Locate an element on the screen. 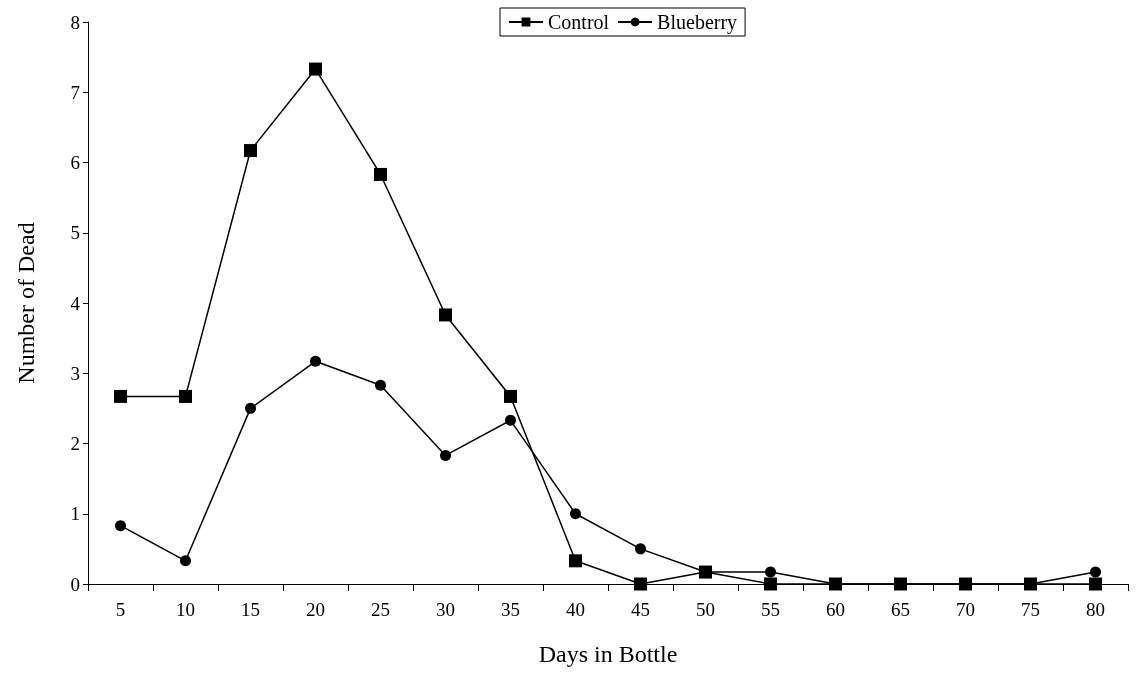 Image resolution: width=1138 pixels, height=685 pixels. x-tick-label: 50 is located at coordinates (705, 609).